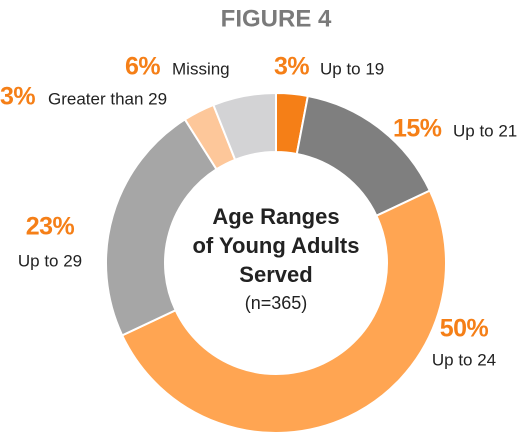 The image size is (524, 434). I want to click on category-label: Up to 21, so click(485, 130).